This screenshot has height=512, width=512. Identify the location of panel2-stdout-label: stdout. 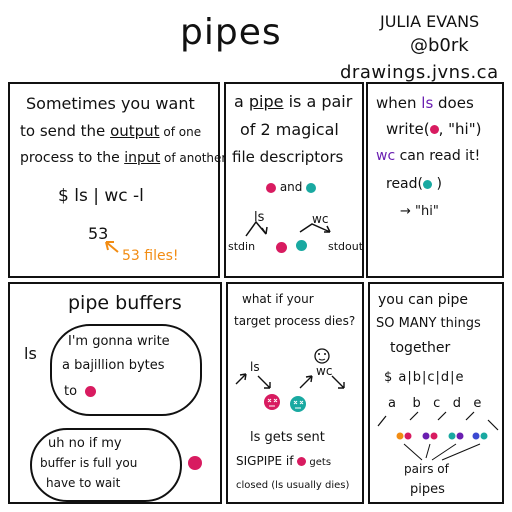
(346, 246).